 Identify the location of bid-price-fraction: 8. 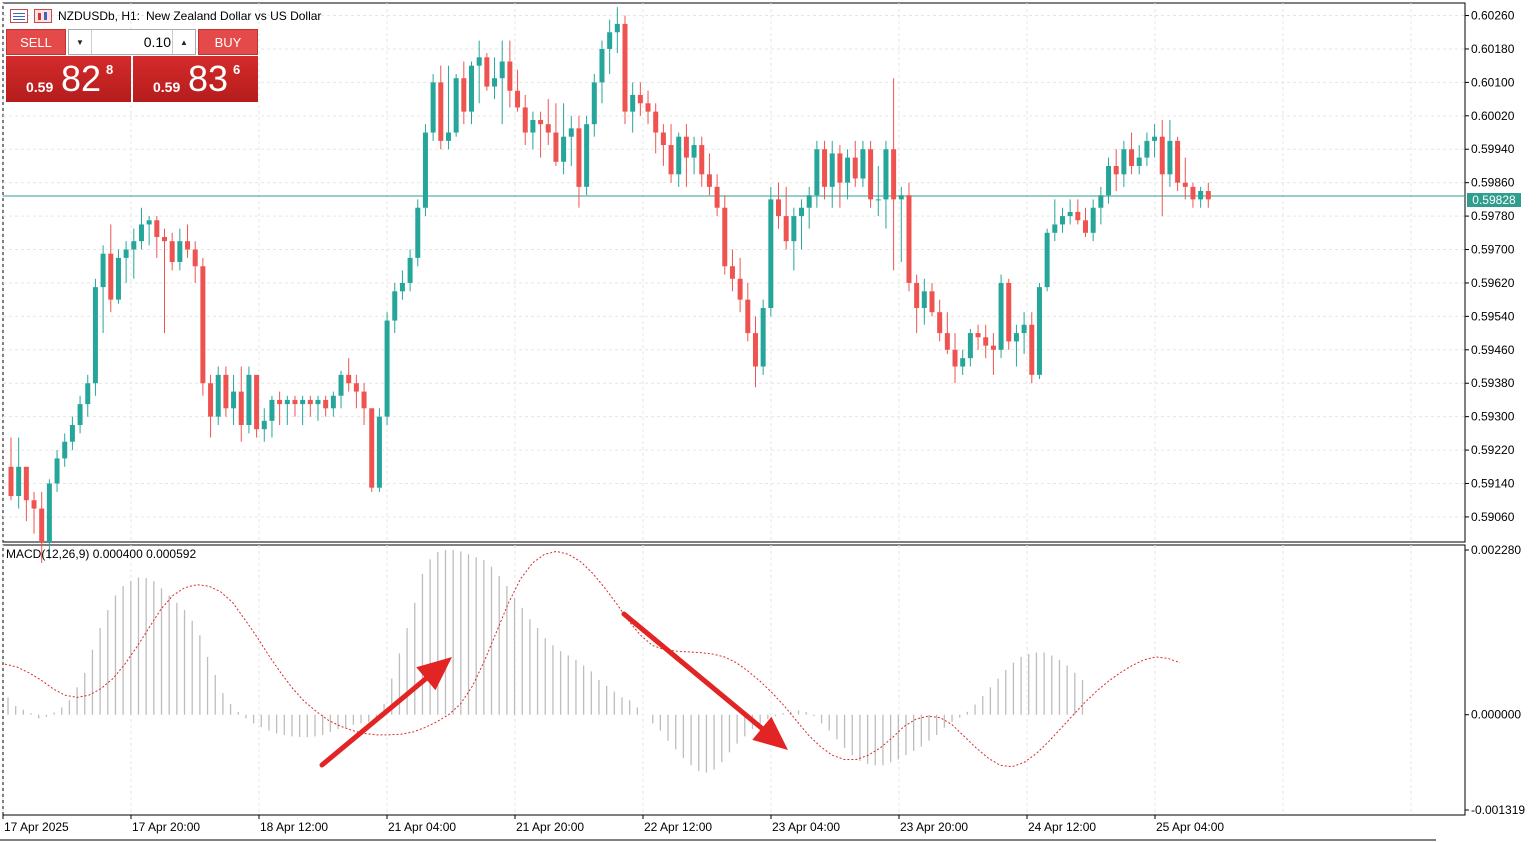
(110, 69).